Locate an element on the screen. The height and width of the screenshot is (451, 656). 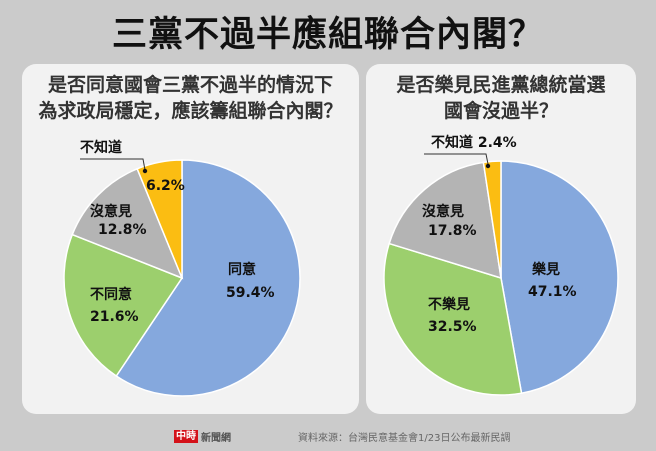
left-dontknow-value: 6.2% is located at coordinates (165, 186).